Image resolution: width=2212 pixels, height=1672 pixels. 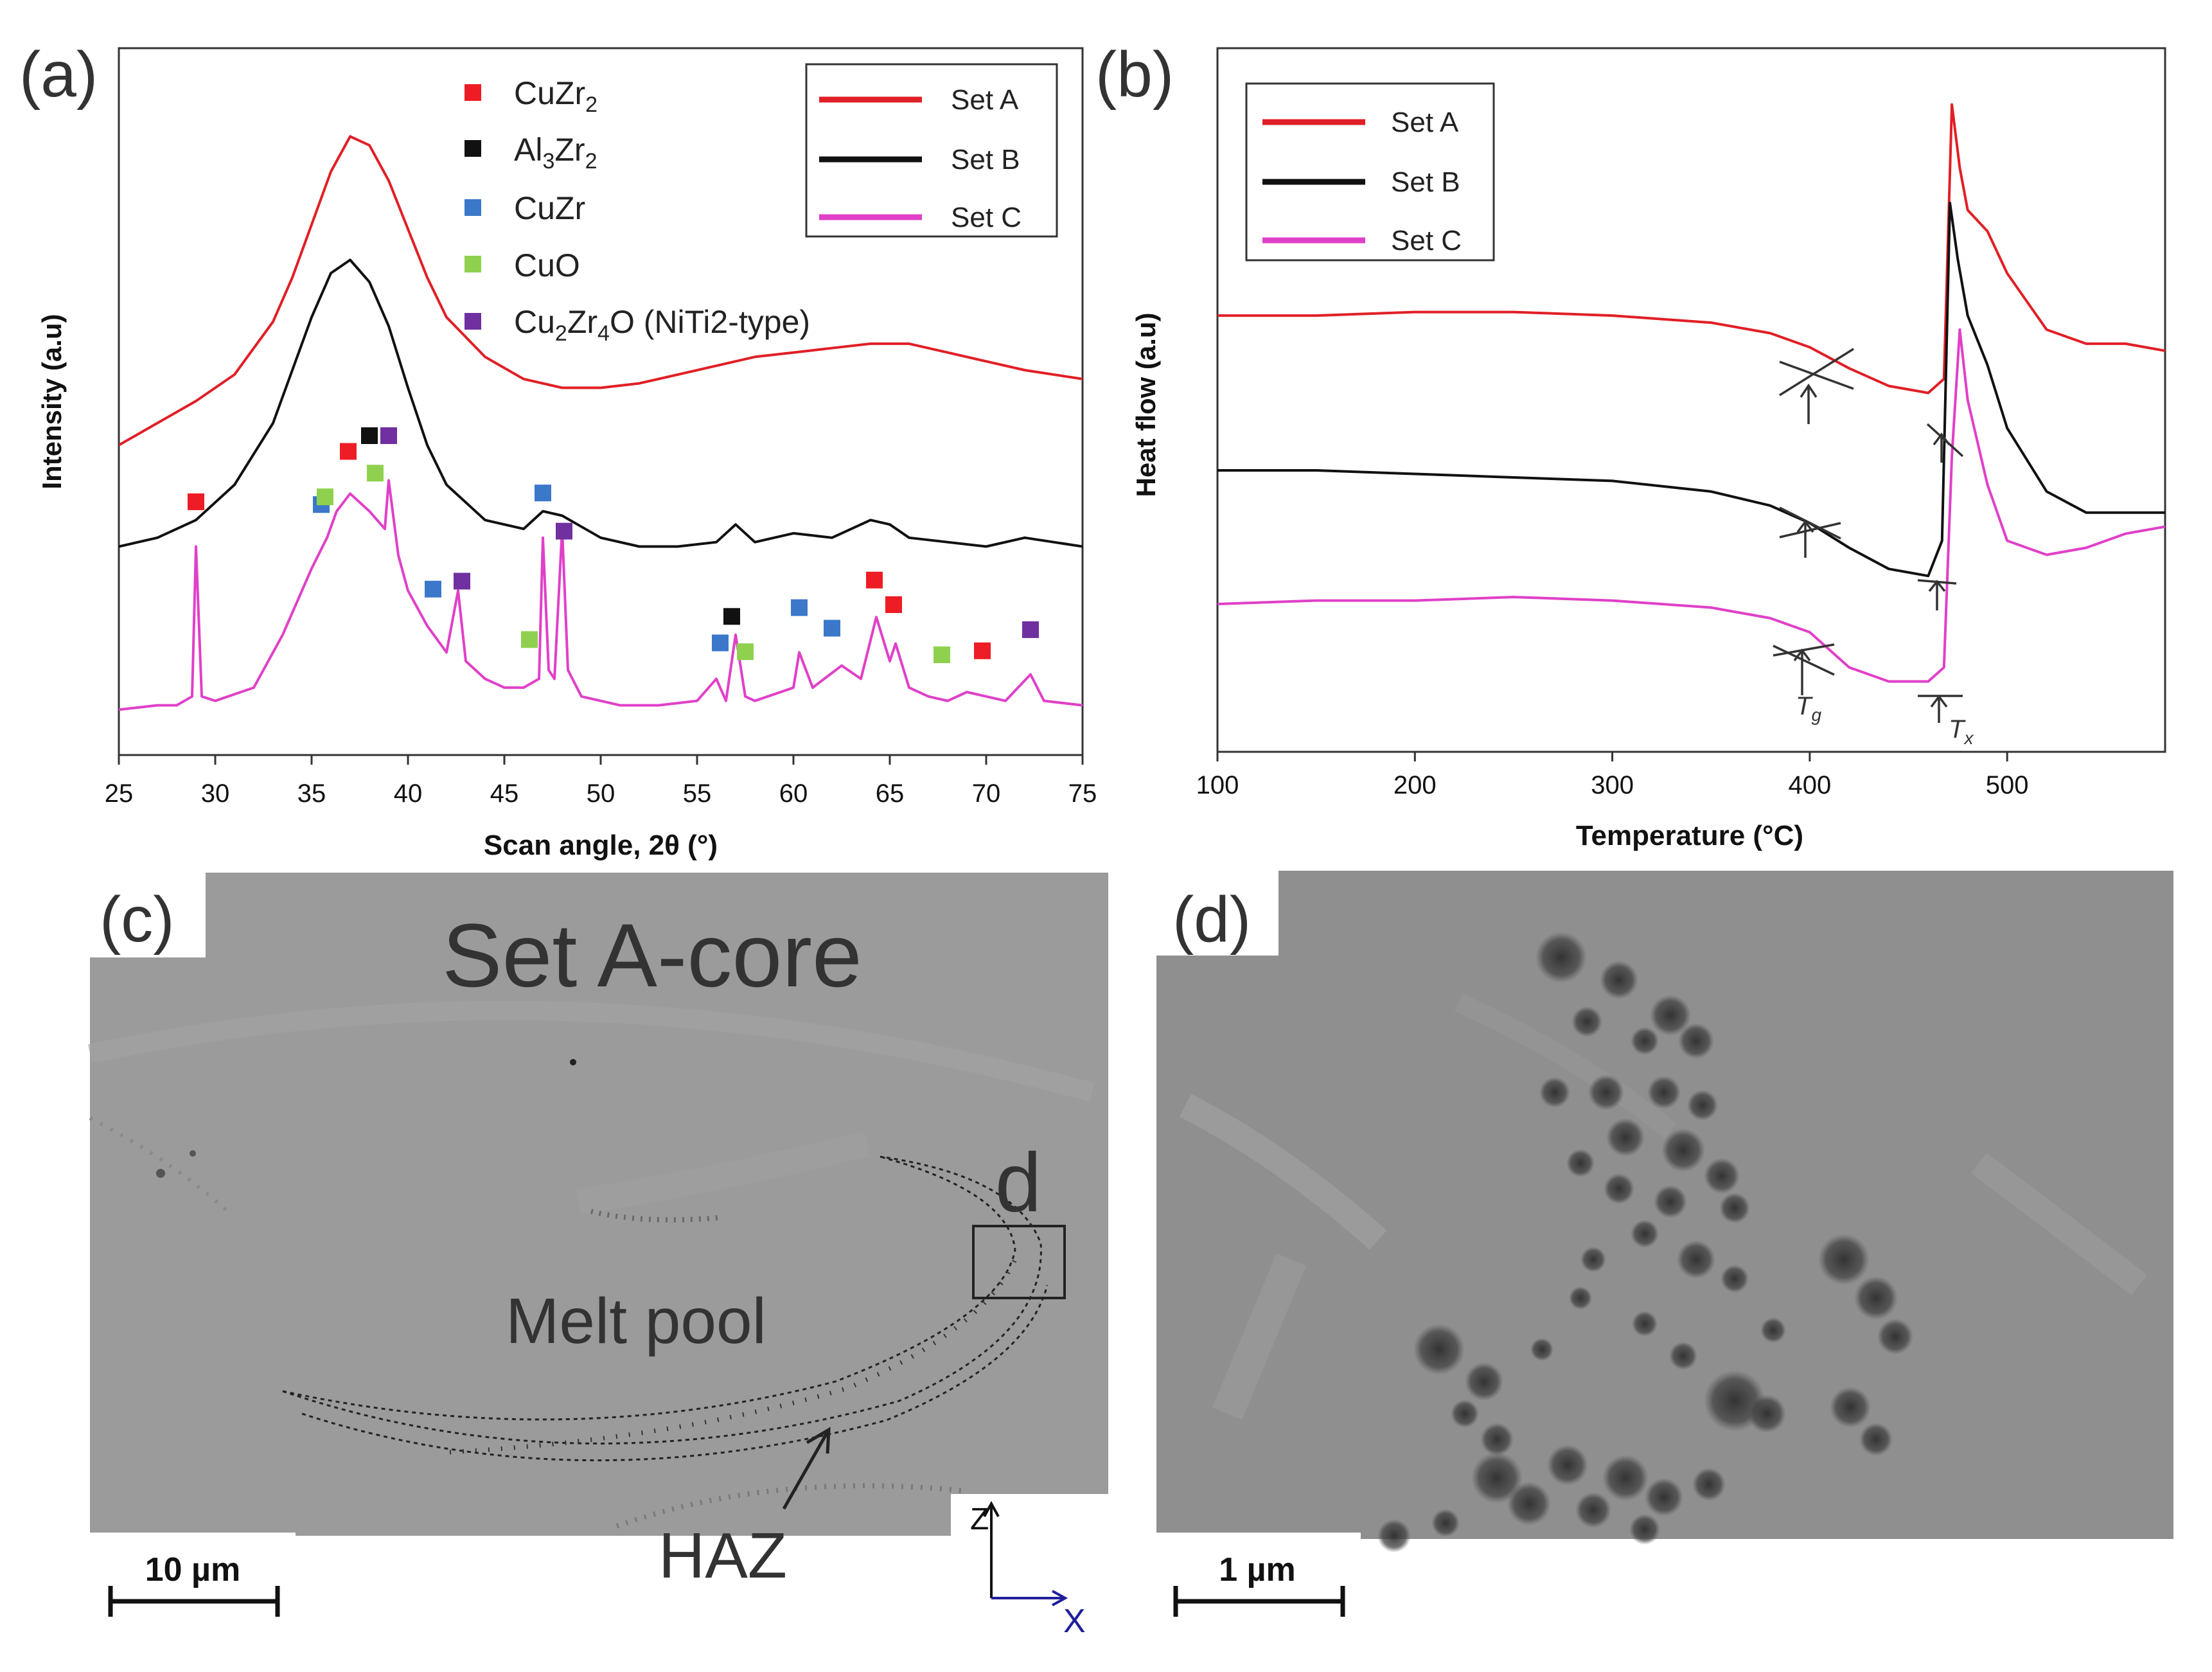 I want to click on tg-label: Tg, so click(x=1808, y=708).